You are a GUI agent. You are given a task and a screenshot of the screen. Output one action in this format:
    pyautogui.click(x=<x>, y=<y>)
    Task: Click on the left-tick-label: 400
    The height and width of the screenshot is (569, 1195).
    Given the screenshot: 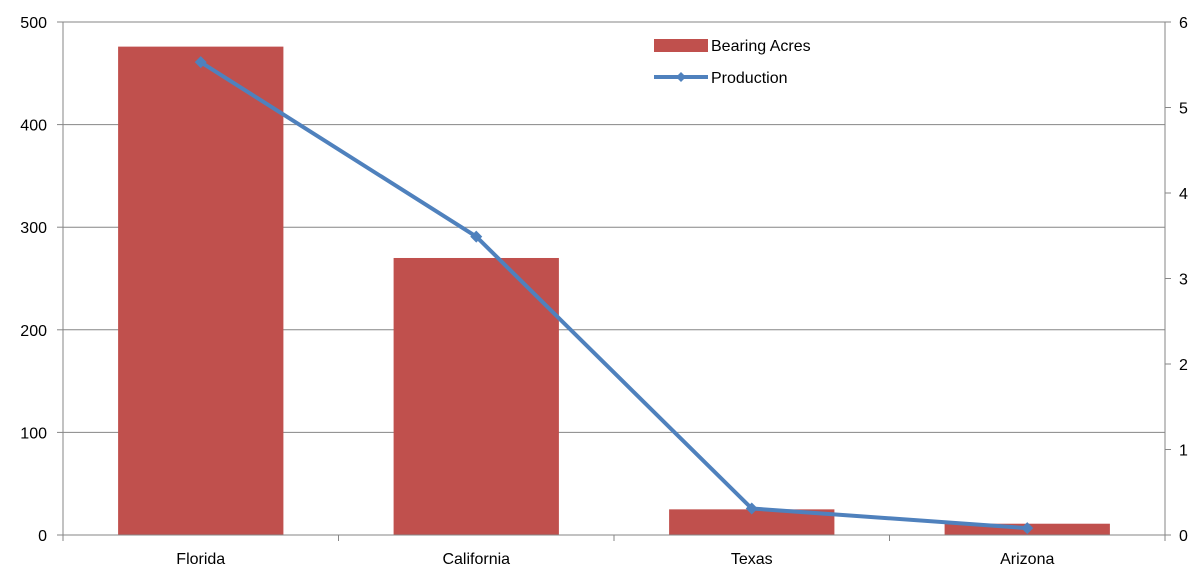 What is the action you would take?
    pyautogui.click(x=33, y=126)
    